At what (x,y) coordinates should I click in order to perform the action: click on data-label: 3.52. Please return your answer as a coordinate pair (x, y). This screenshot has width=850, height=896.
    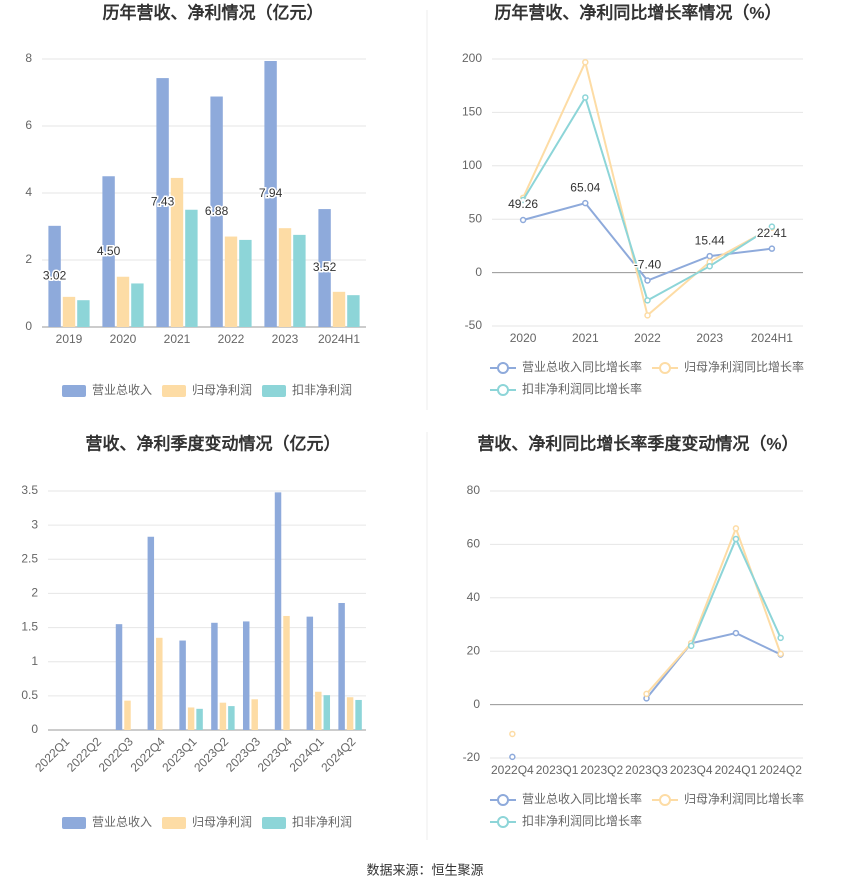
    Looking at the image, I should click on (325, 267).